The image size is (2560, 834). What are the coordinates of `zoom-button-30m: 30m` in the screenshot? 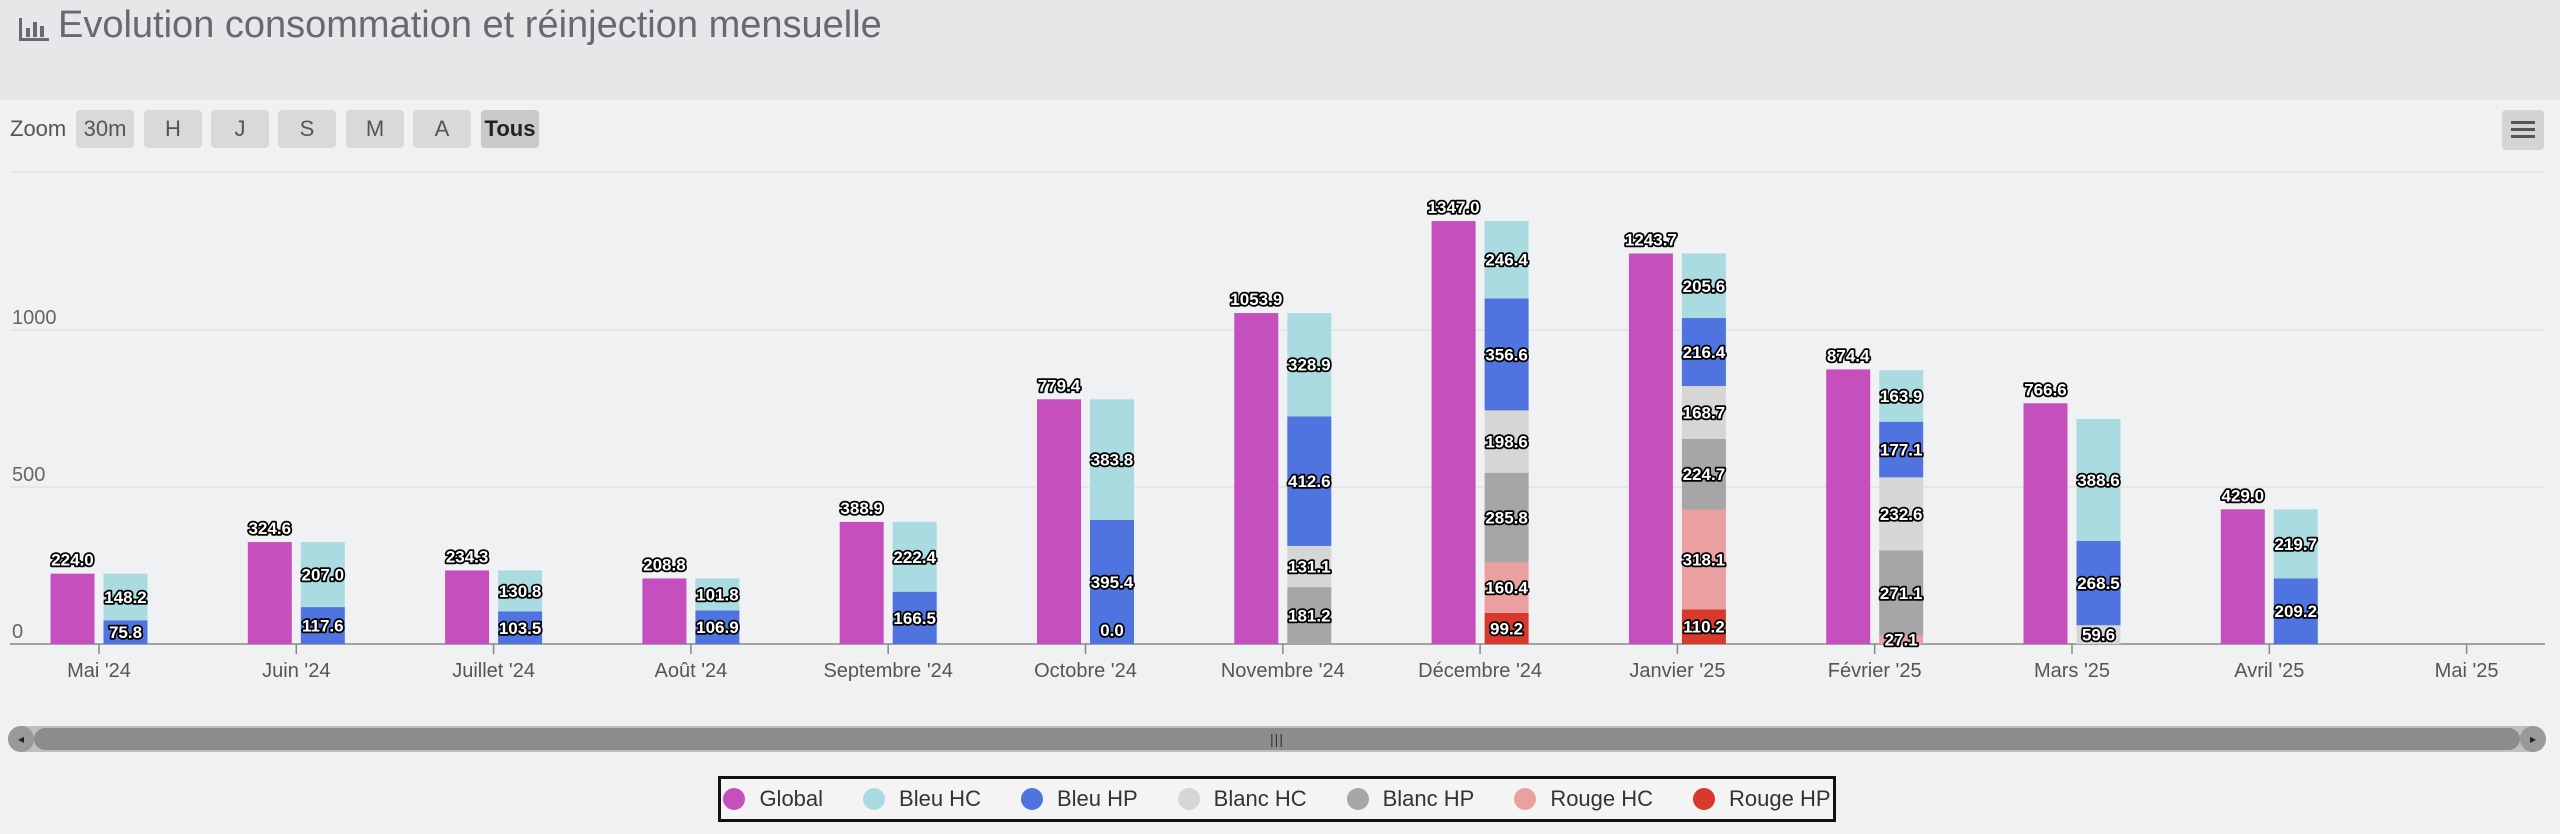 It's located at (105, 129).